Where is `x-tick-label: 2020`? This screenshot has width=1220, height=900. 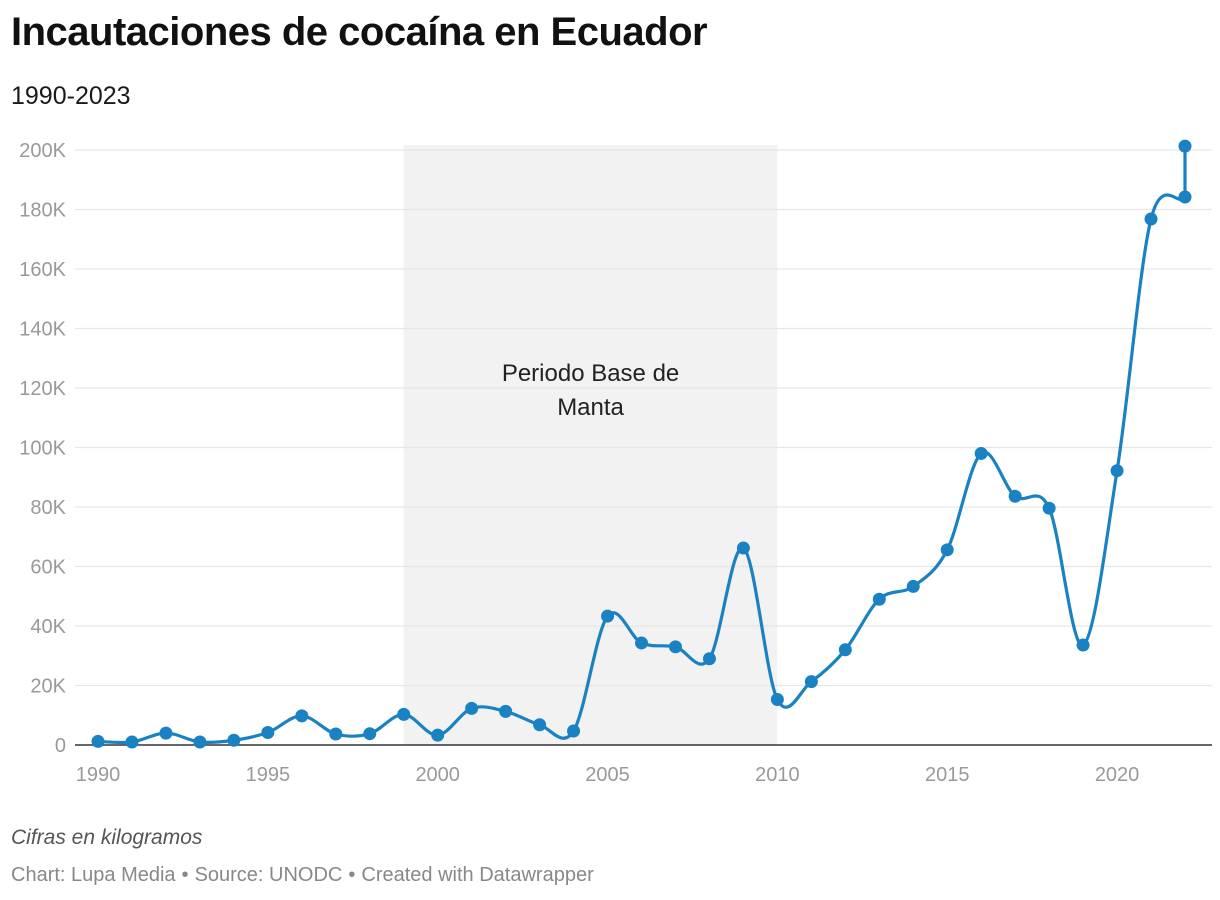
x-tick-label: 2020 is located at coordinates (1117, 775).